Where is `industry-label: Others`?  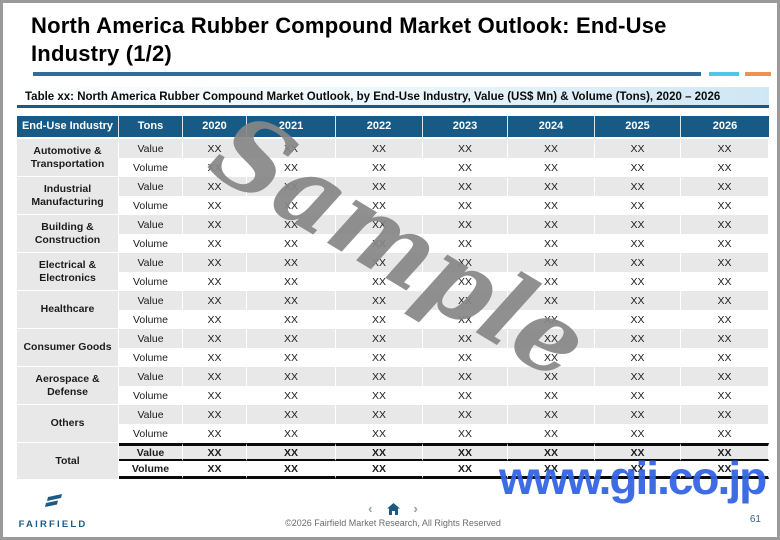
industry-label: Others is located at coordinates (68, 424).